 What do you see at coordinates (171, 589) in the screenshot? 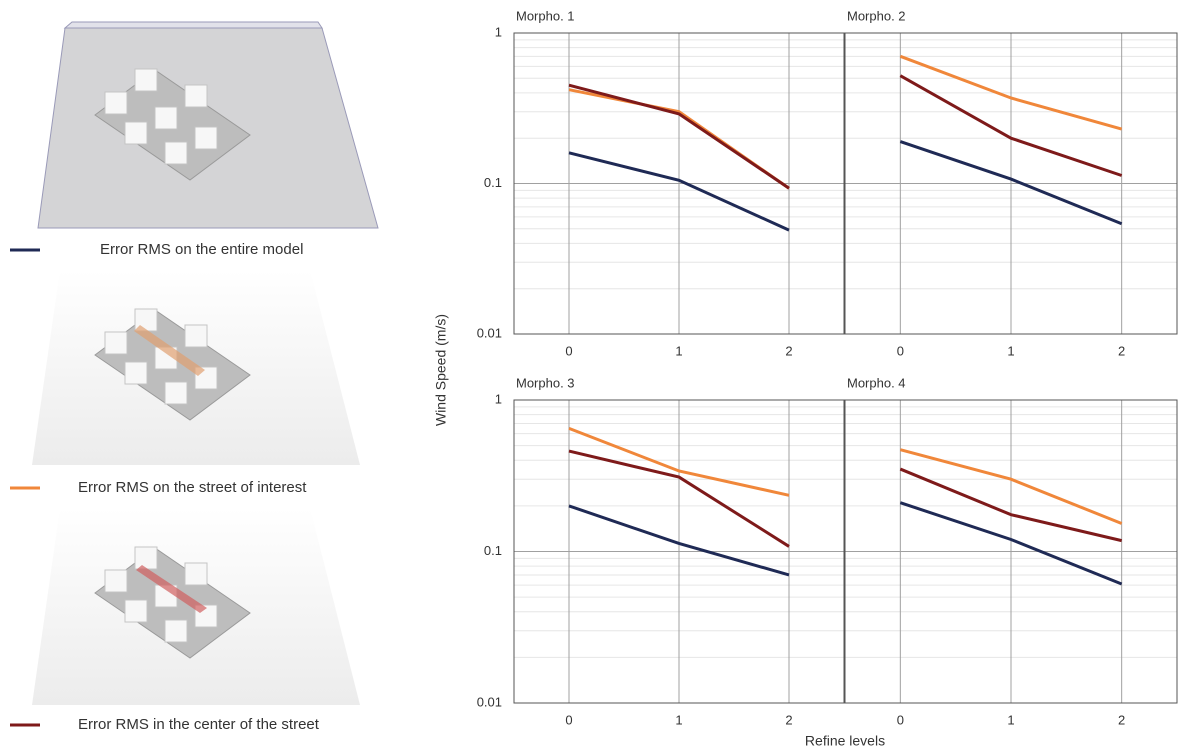
I see `street-center-highlight` at bounding box center [171, 589].